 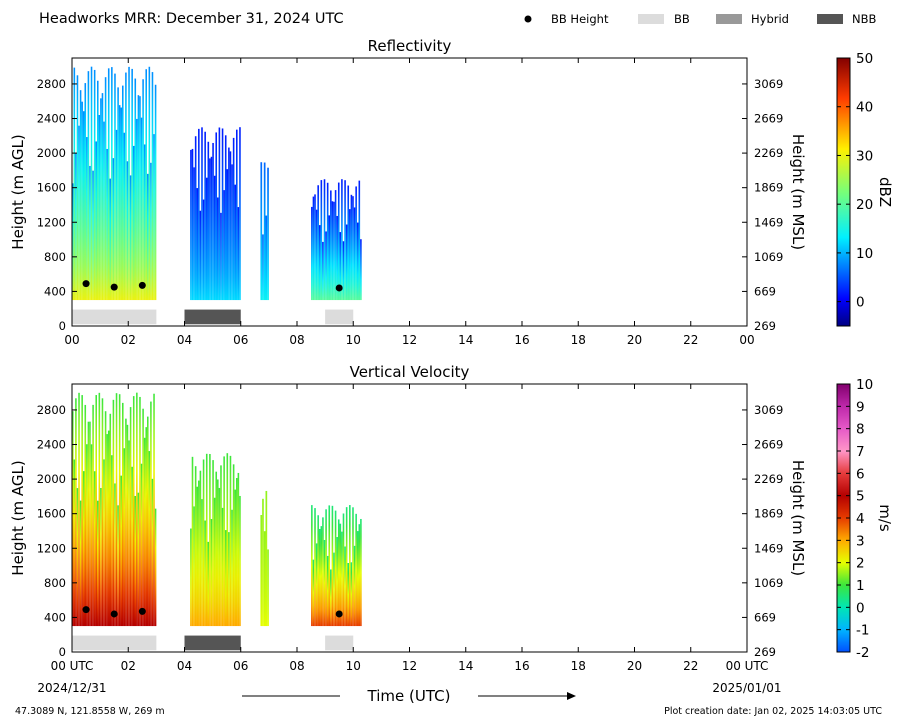 What do you see at coordinates (682, 19) in the screenshot?
I see `legend-label-bb: BB` at bounding box center [682, 19].